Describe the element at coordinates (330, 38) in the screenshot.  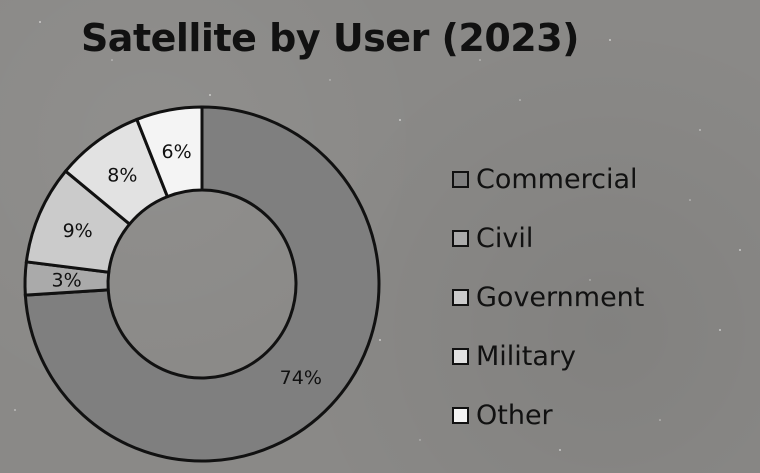
I see `chart-title: Satellite by User (2023)` at that location.